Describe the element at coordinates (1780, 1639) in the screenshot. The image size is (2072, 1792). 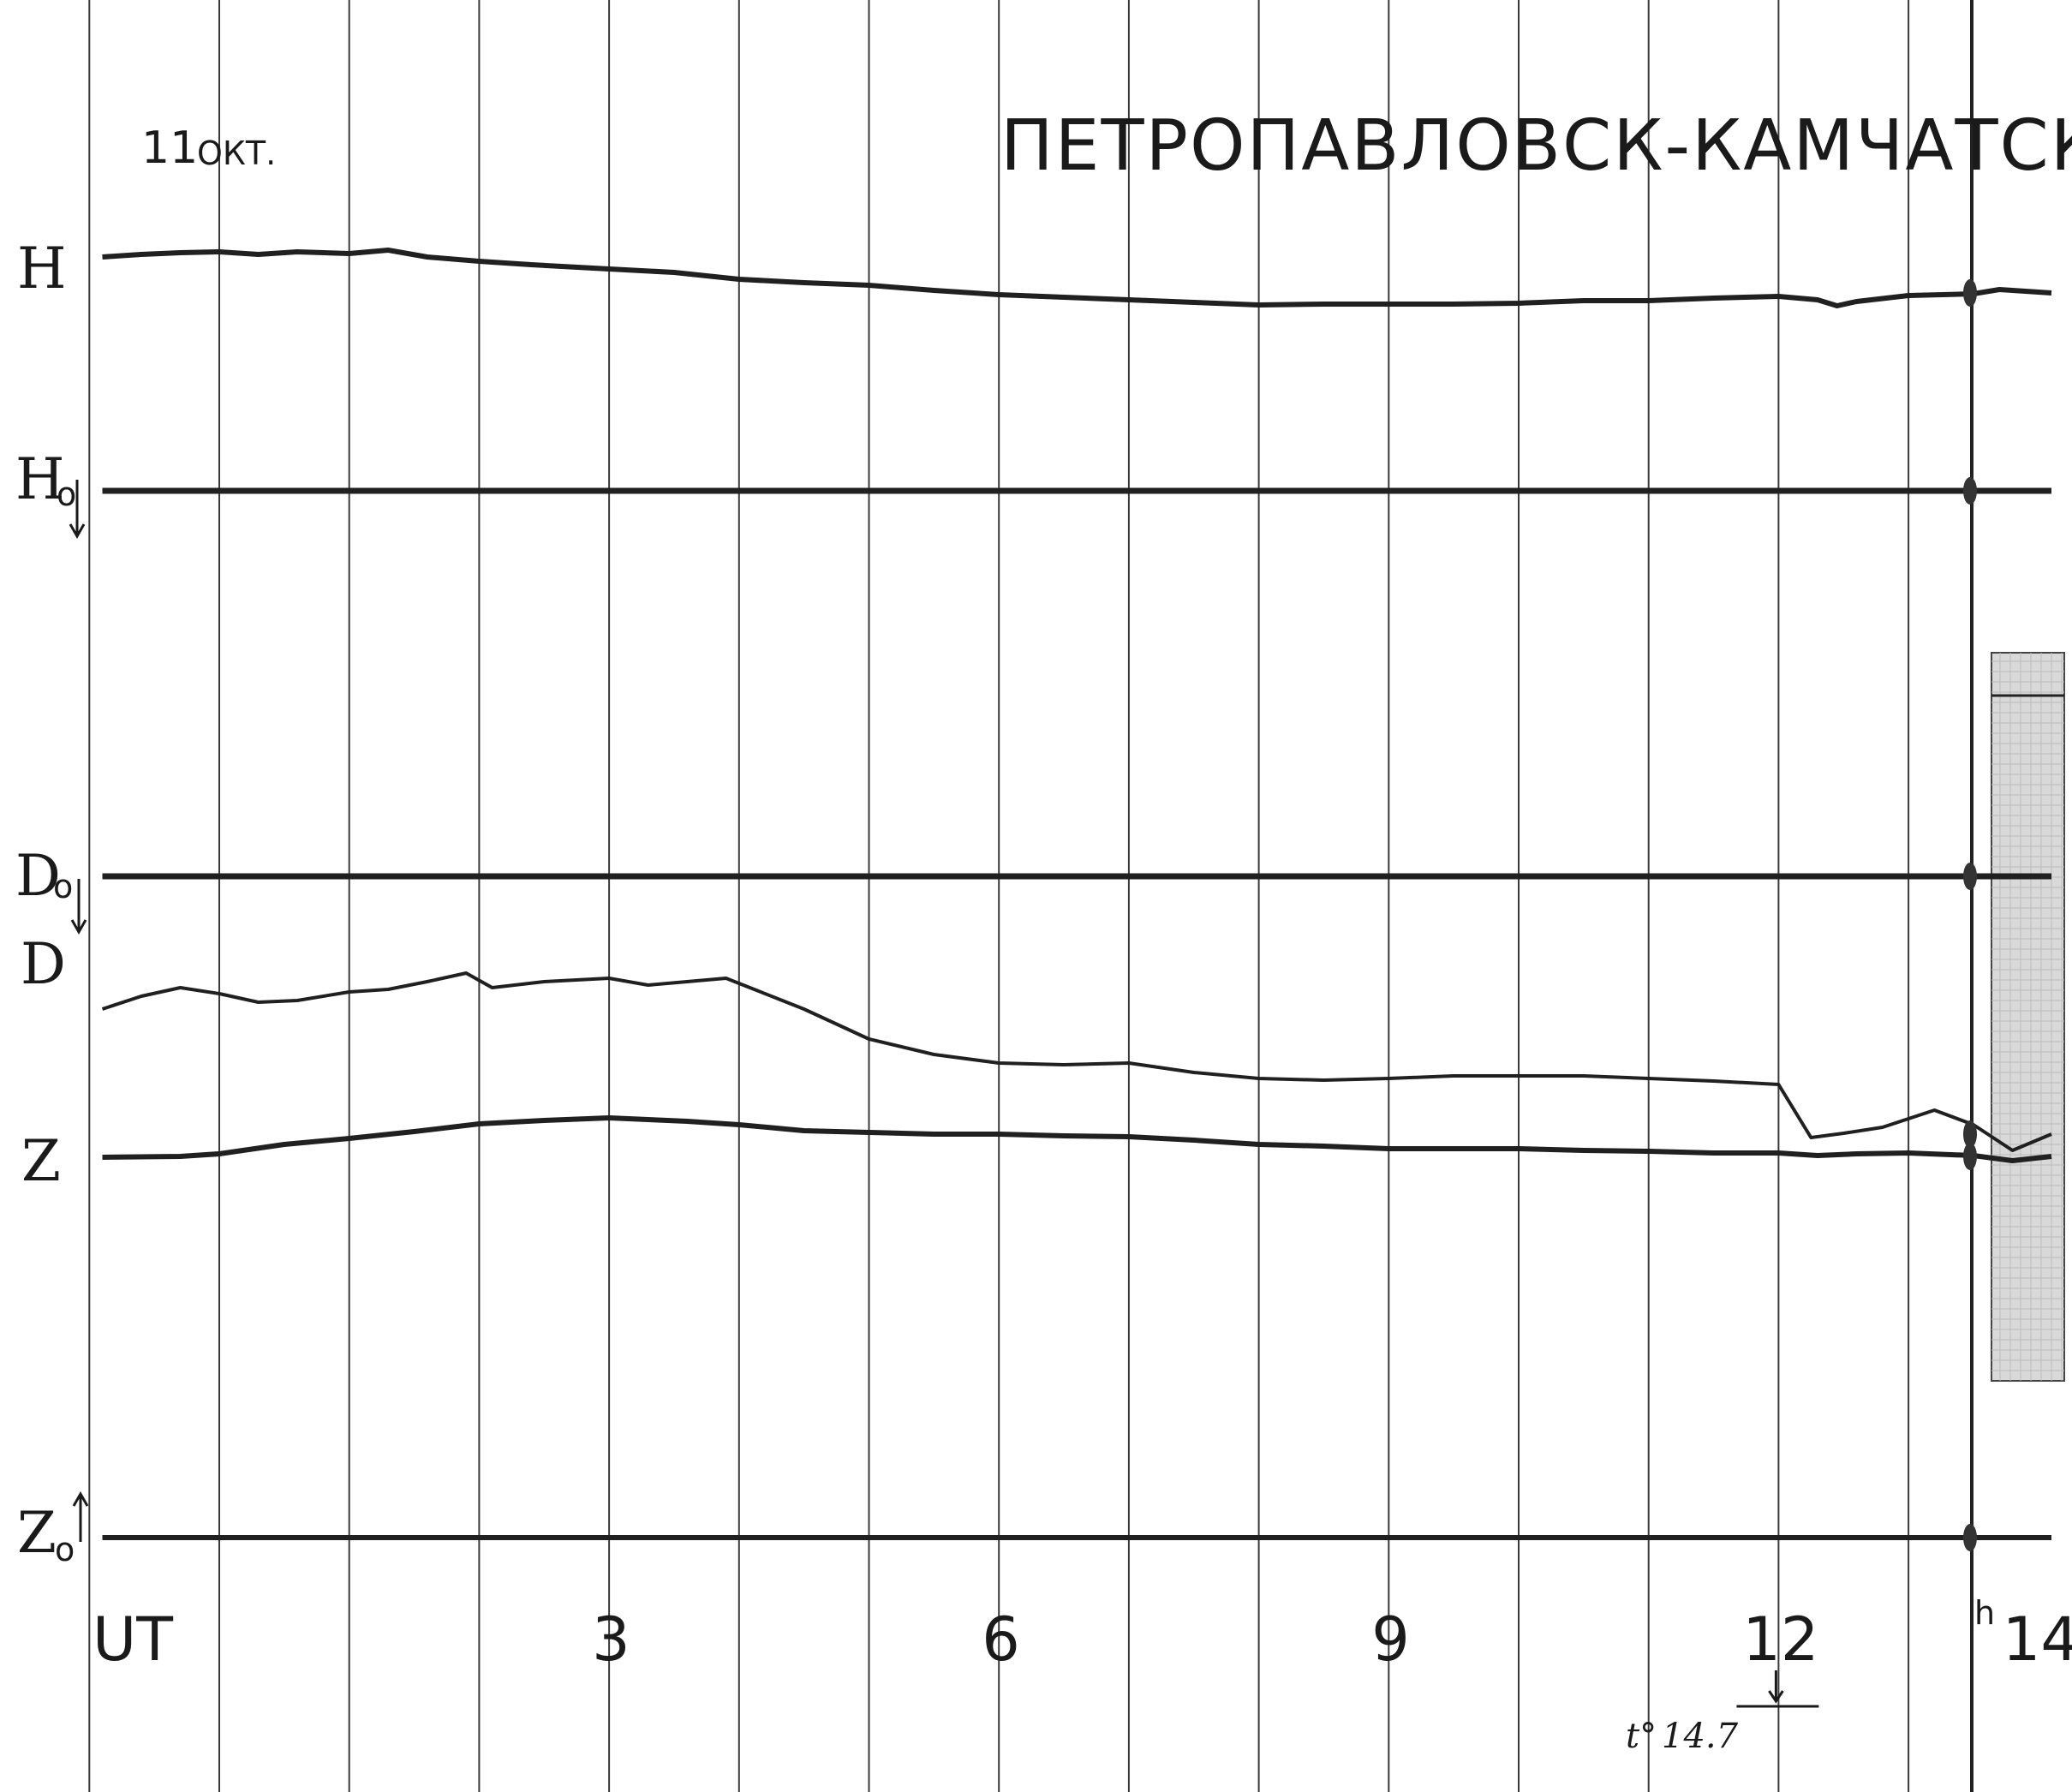
I see `x-tick-label: 12` at that location.